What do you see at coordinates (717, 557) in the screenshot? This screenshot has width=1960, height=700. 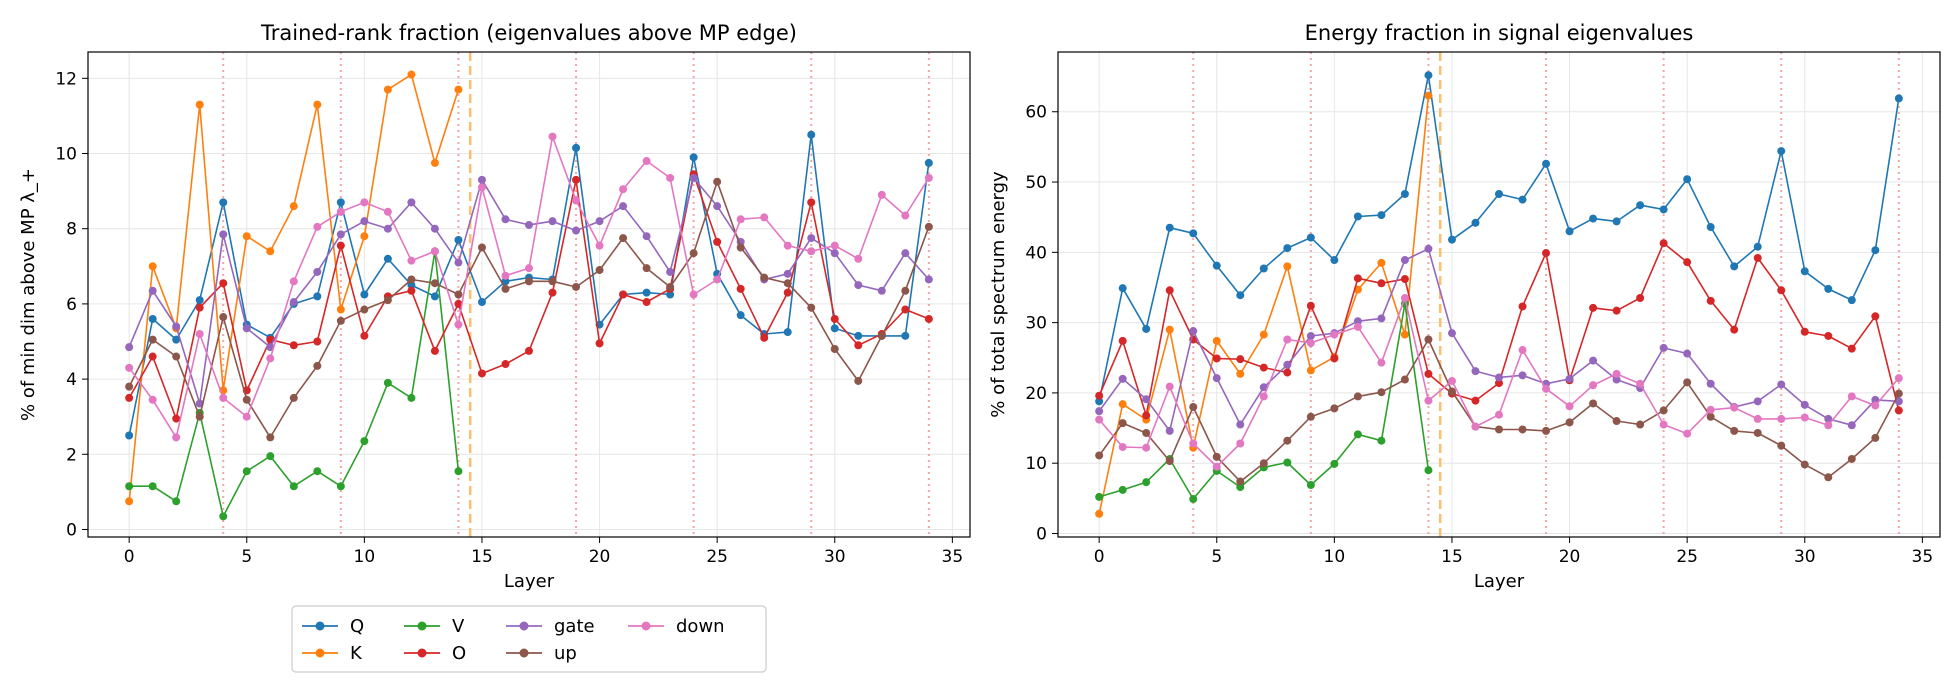 I see `x-tick-label: 25` at bounding box center [717, 557].